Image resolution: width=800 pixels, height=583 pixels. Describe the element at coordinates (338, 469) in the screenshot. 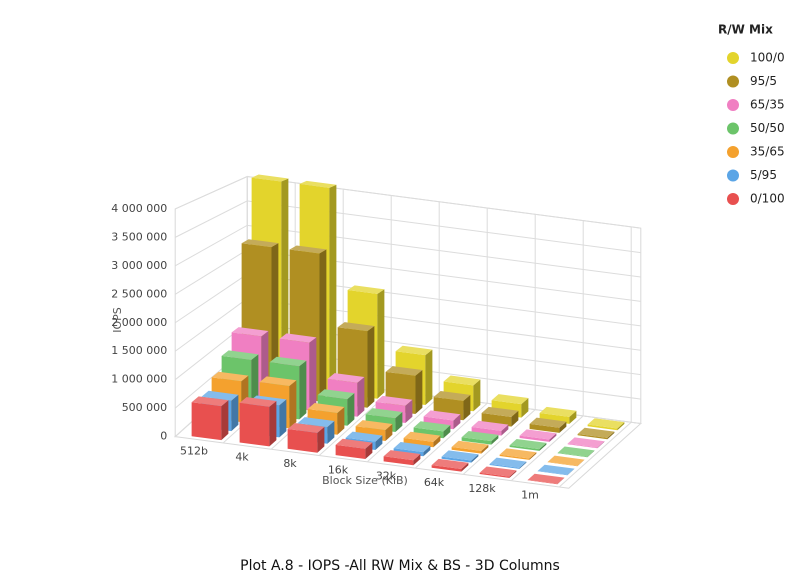

I see `x-tick-label: 16k` at that location.